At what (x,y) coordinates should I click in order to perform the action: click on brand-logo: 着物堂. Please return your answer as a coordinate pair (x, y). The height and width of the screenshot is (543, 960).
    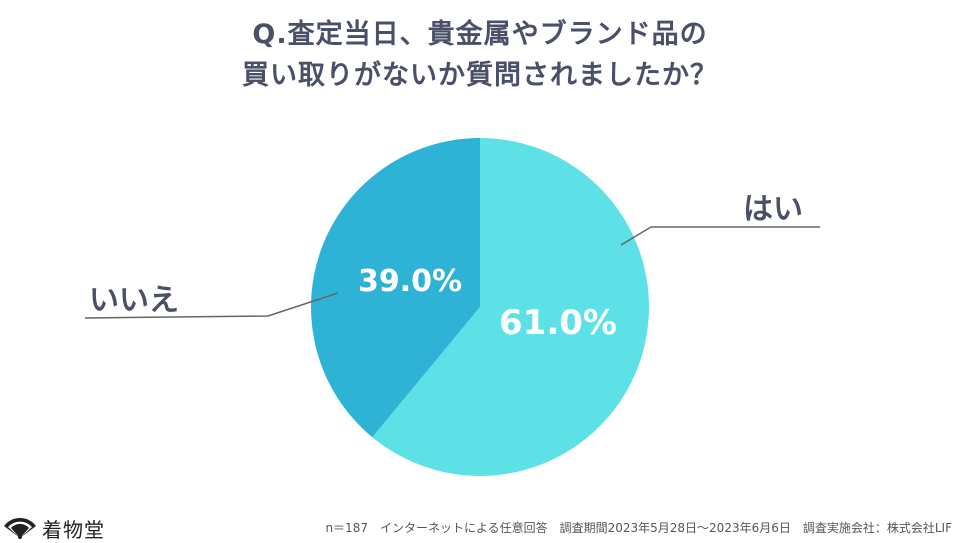
    Looking at the image, I should click on (53, 528).